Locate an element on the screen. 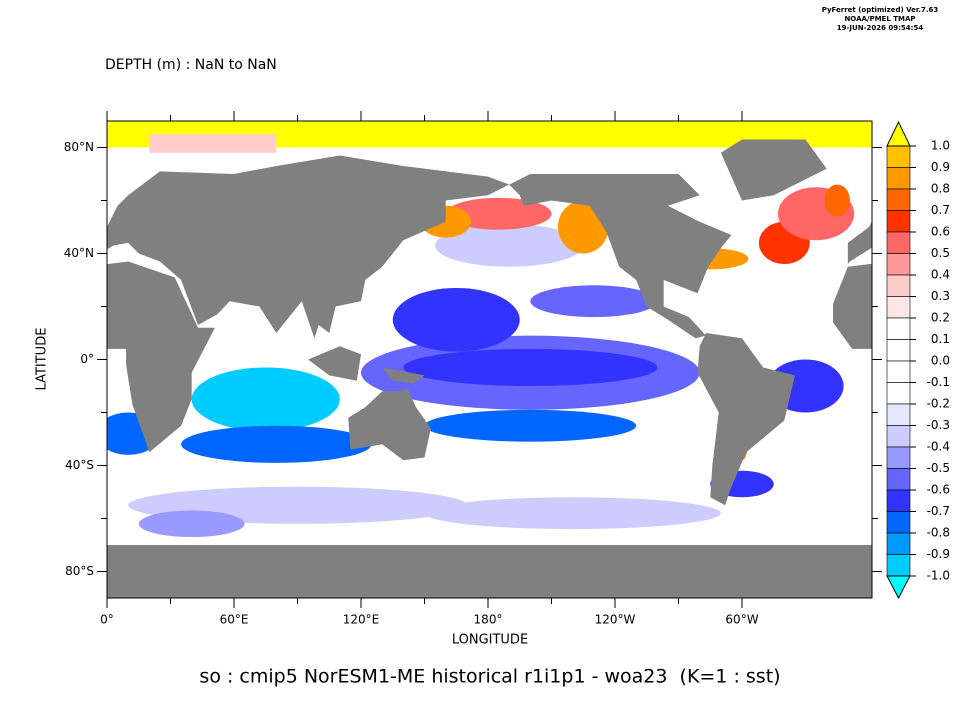 This screenshot has height=720, width=961. colorbar-label: 1.0 is located at coordinates (940, 146).